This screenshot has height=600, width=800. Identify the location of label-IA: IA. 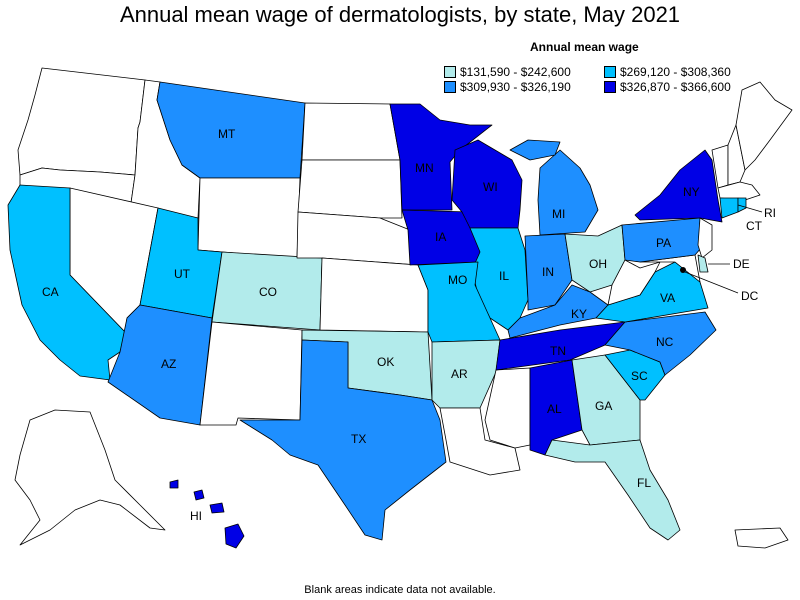
(440, 237).